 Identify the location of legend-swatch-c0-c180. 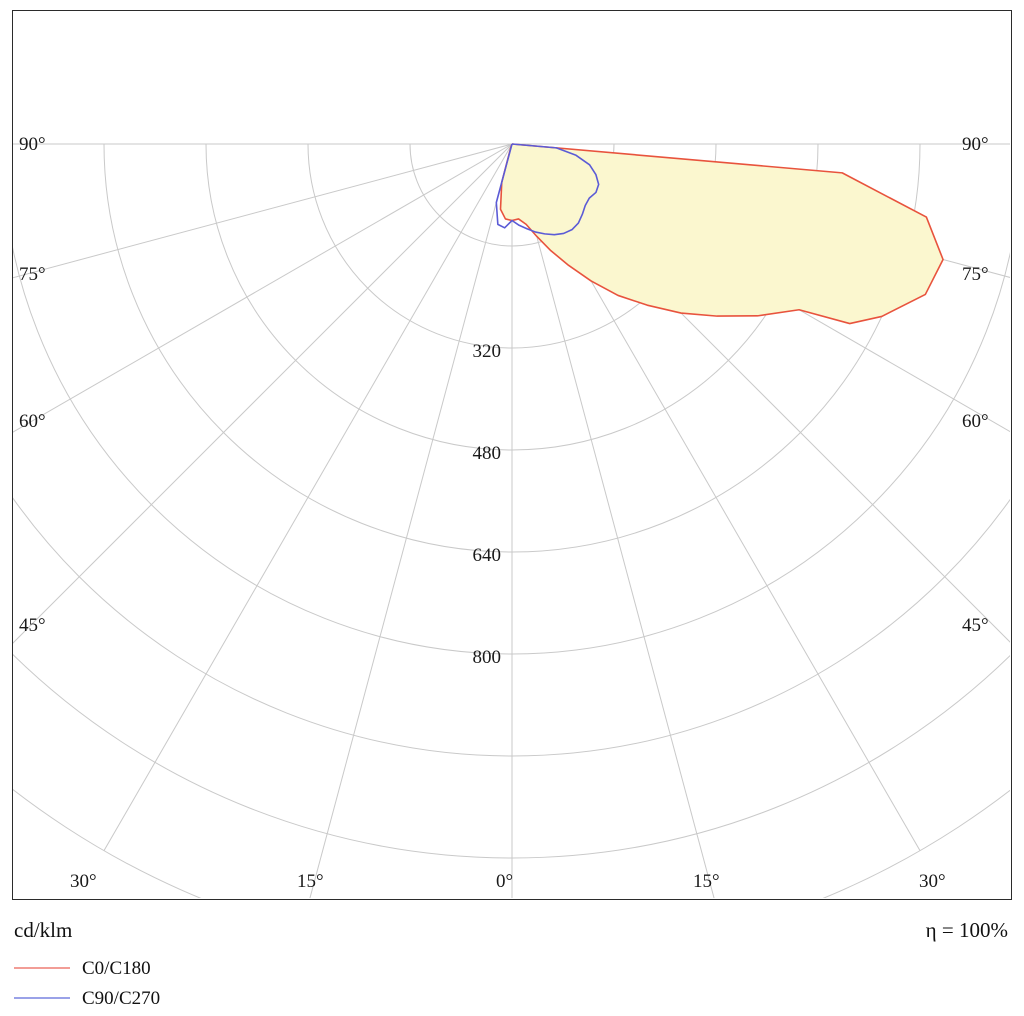
(42, 968).